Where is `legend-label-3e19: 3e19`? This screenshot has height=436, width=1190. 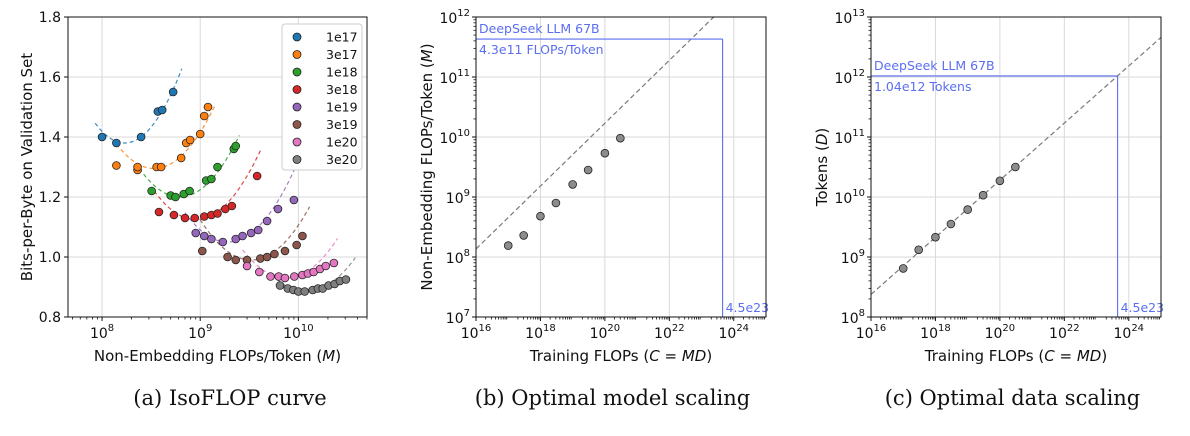
legend-label-3e19: 3e19 is located at coordinates (342, 124).